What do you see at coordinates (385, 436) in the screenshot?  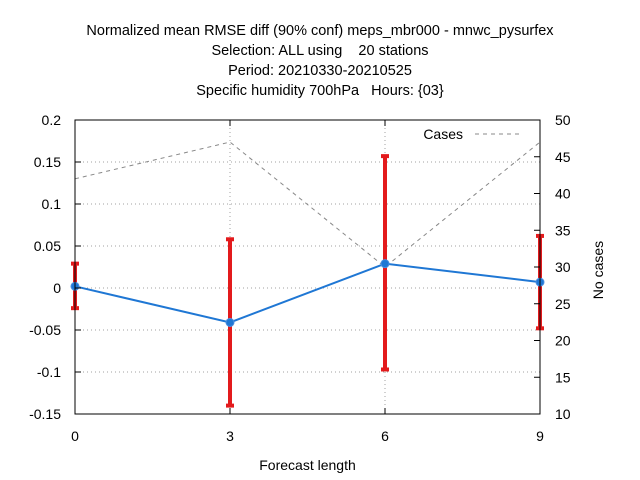 I see `x-tick-label: 6` at bounding box center [385, 436].